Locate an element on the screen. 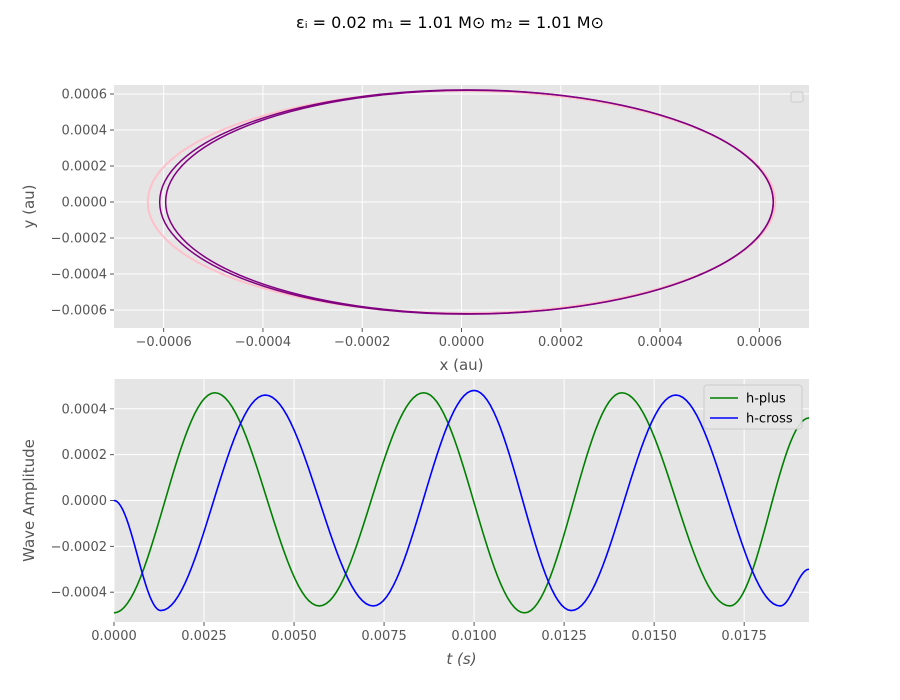  x-tick-label: 0.0025 is located at coordinates (204, 636).